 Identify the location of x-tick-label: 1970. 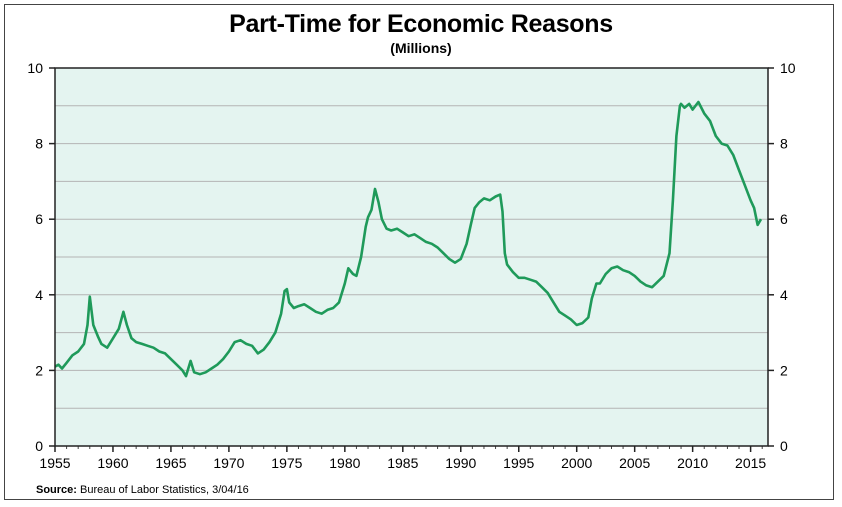
(228, 463).